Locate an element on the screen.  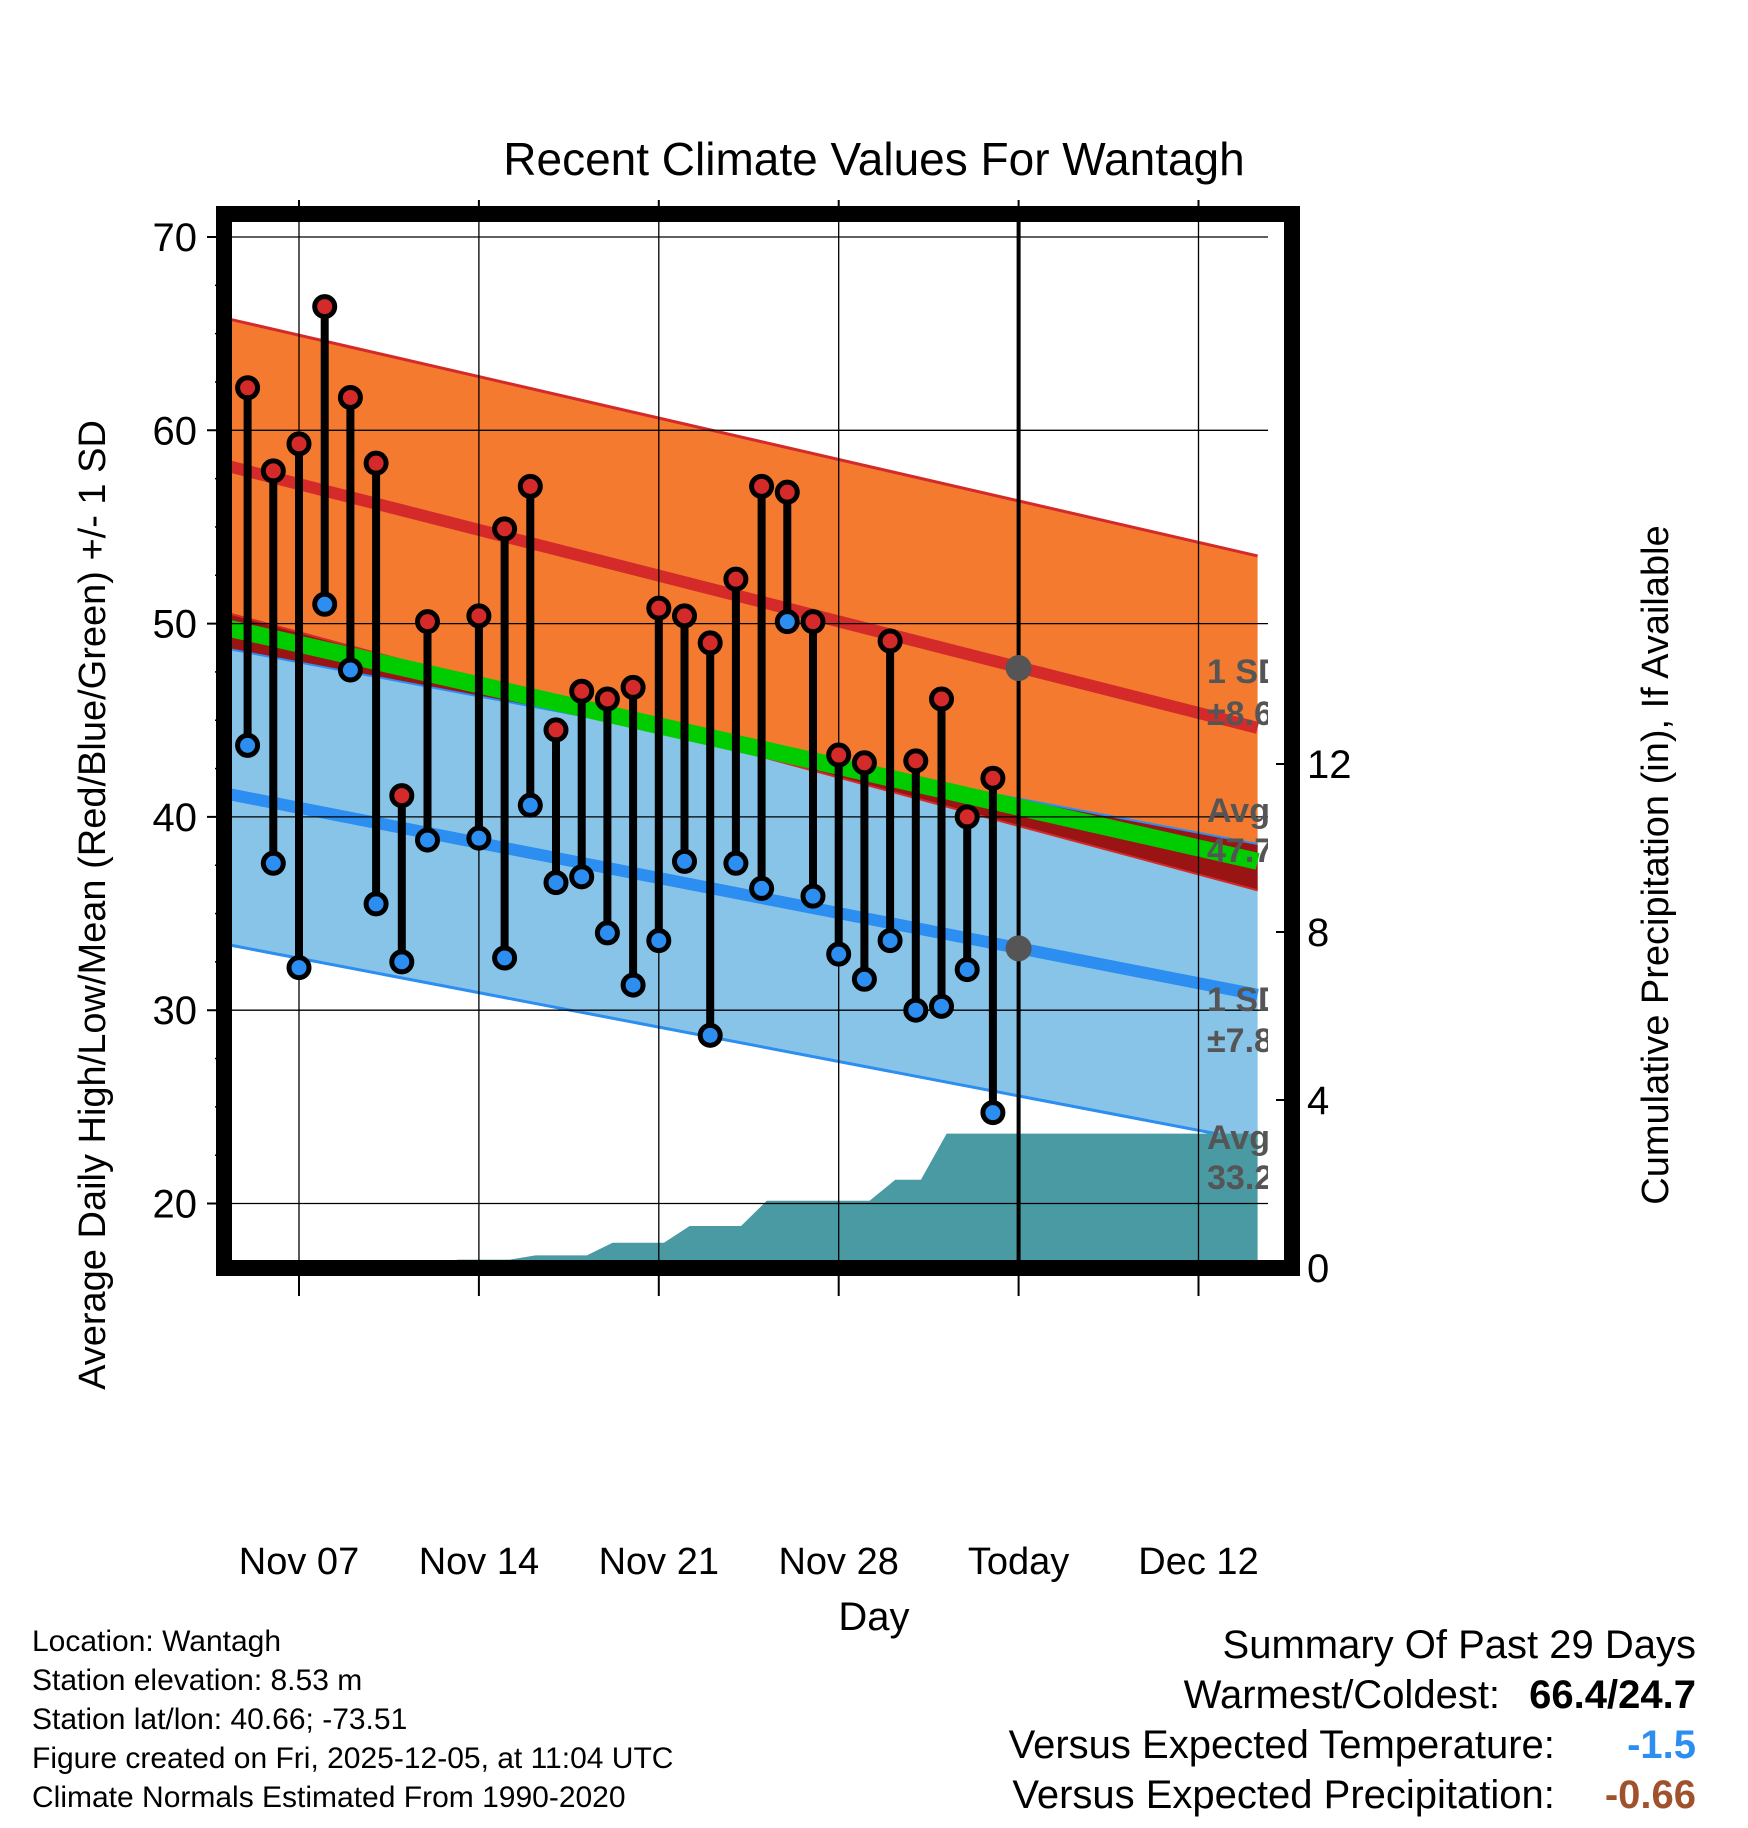
days-count: 30 is located at coordinates (1226, 1402).